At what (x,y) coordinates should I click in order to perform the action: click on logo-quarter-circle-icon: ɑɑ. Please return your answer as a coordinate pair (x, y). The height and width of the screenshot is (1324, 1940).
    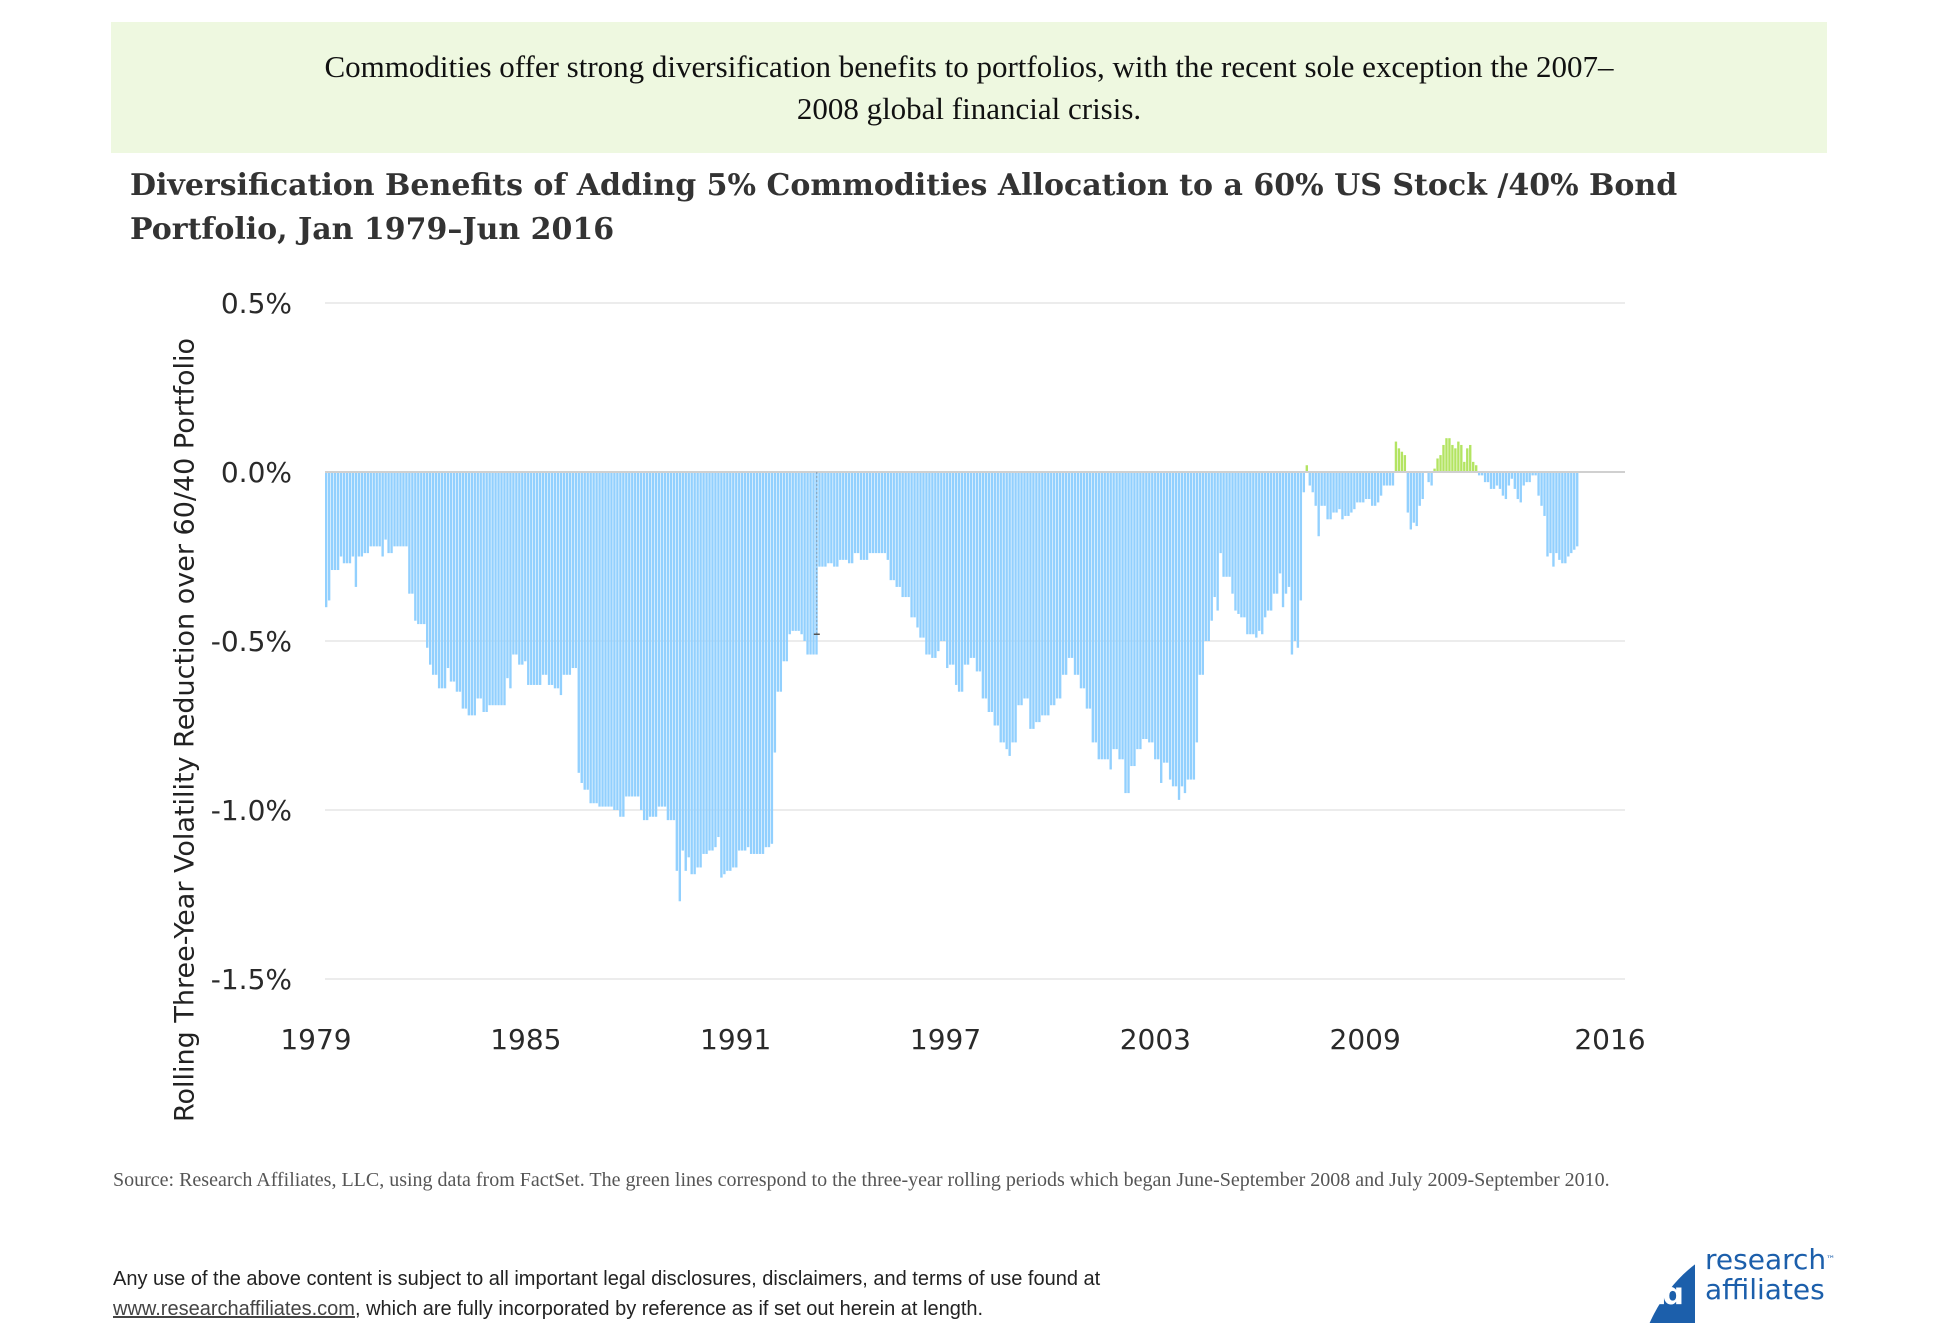
    Looking at the image, I should click on (1664, 1283).